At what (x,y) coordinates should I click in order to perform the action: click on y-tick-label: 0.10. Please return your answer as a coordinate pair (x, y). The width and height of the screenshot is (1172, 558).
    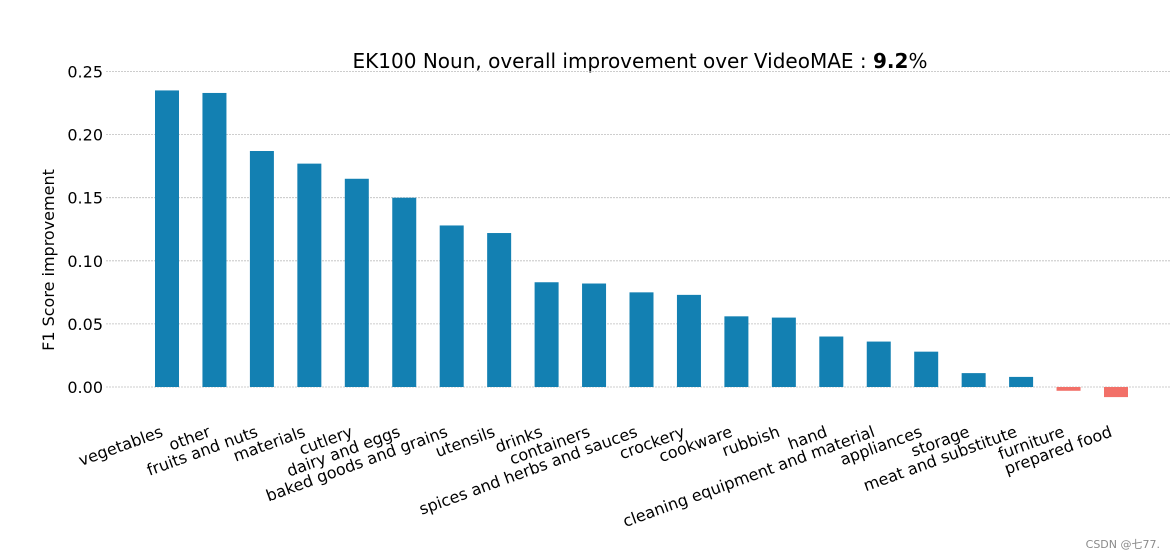
    Looking at the image, I should click on (85, 261).